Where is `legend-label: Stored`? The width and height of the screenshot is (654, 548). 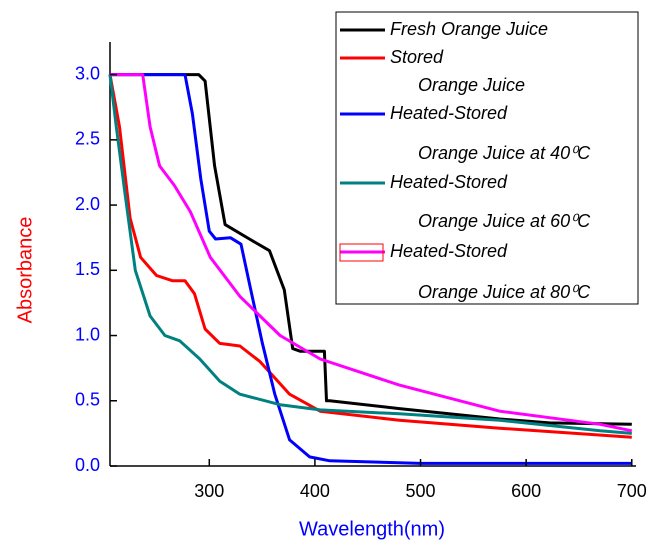
legend-label: Stored is located at coordinates (417, 57).